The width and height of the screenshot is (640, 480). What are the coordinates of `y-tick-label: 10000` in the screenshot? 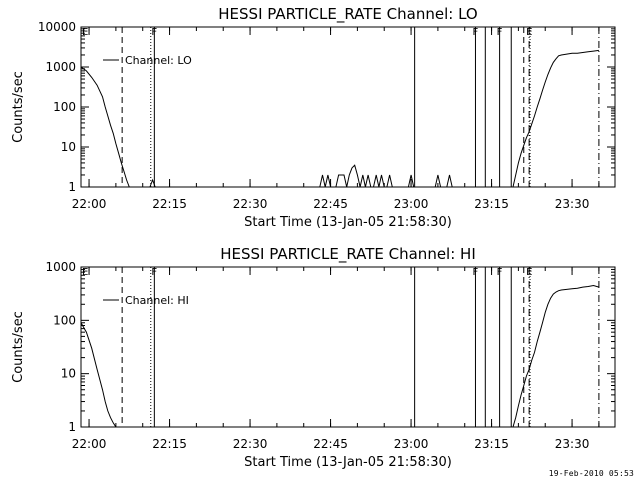 It's located at (57, 27).